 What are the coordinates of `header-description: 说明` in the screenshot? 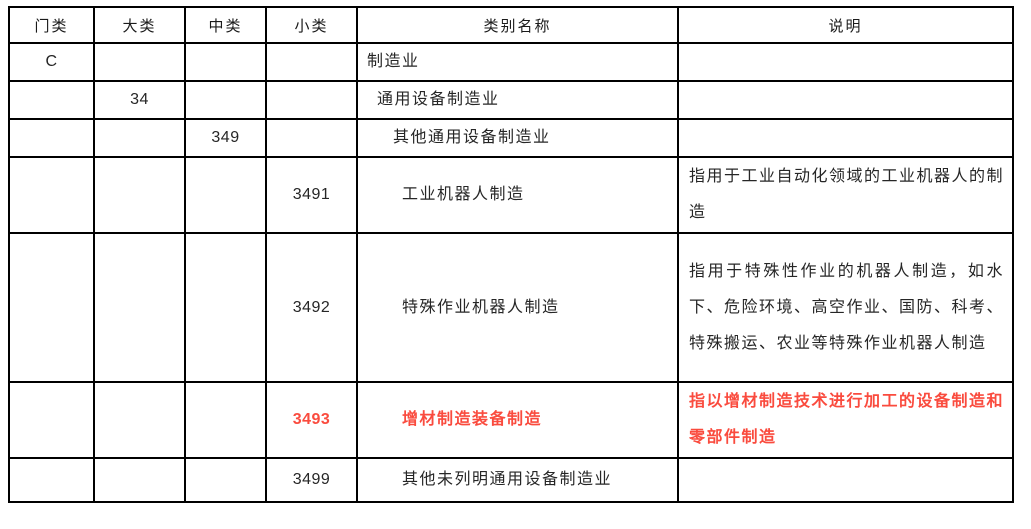 It's located at (845, 25).